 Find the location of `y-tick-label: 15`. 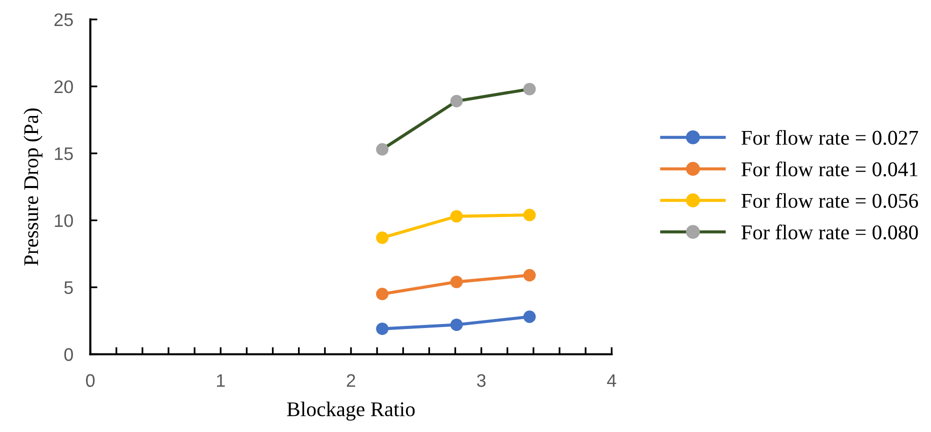

y-tick-label: 15 is located at coordinates (63, 153).